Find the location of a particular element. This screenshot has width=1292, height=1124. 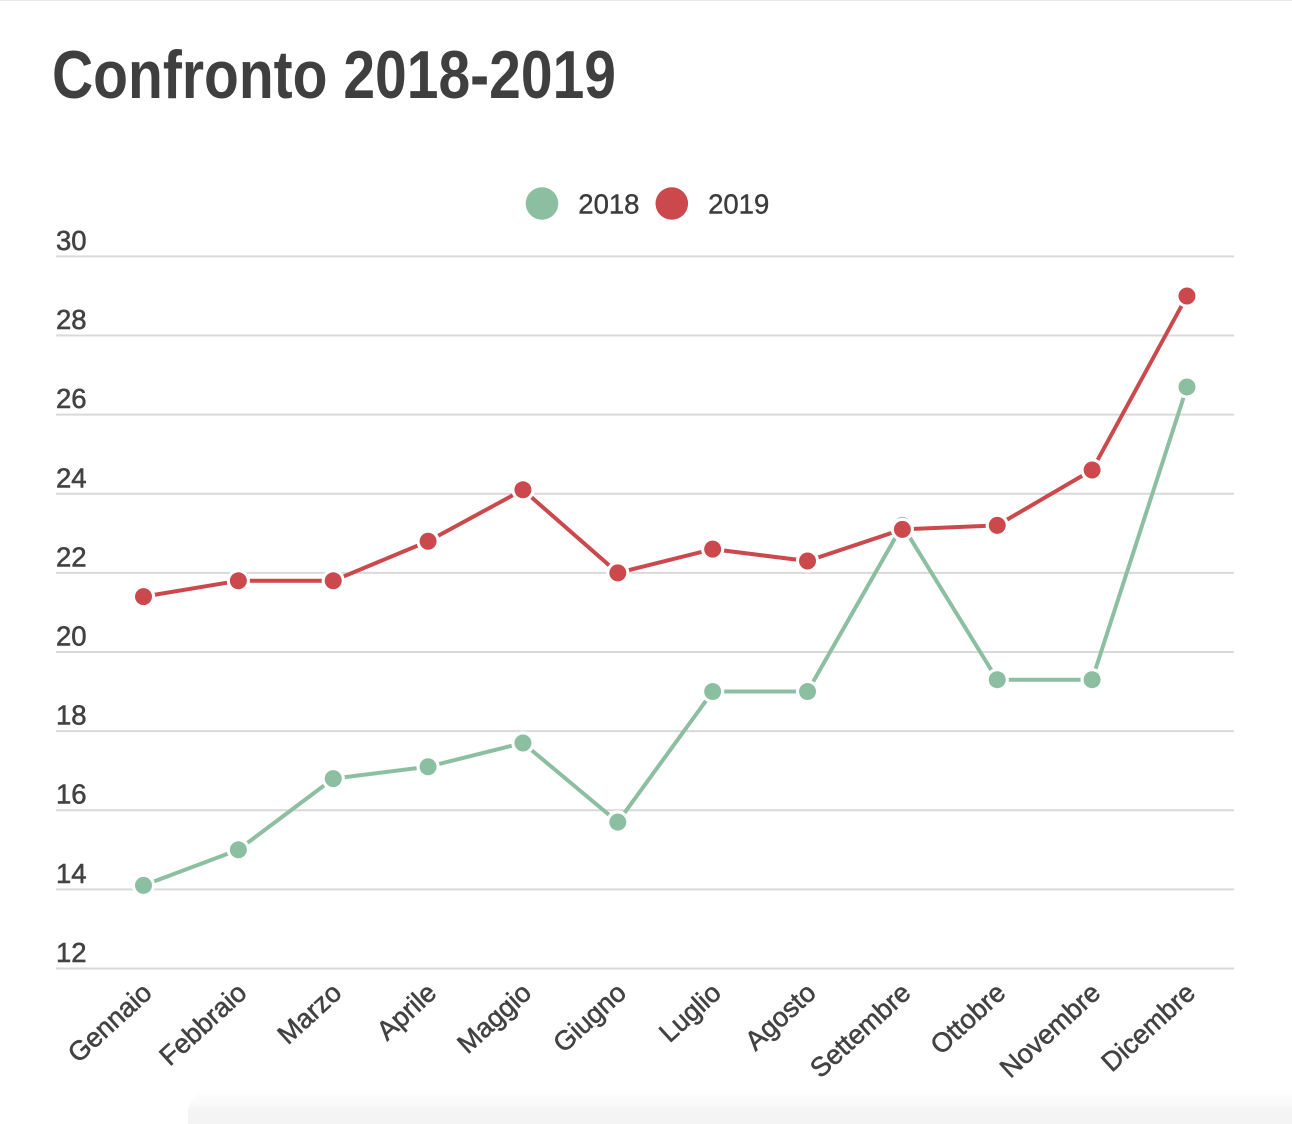

series-2018-point-aprile is located at coordinates (428, 767).